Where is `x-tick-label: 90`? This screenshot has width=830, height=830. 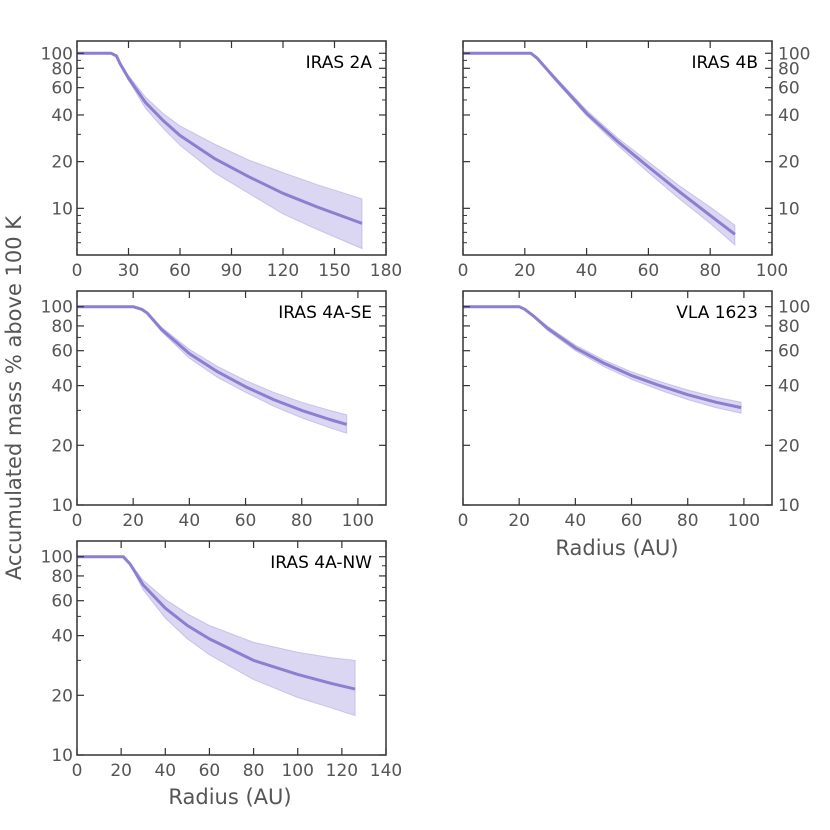
x-tick-label: 90 is located at coordinates (232, 271).